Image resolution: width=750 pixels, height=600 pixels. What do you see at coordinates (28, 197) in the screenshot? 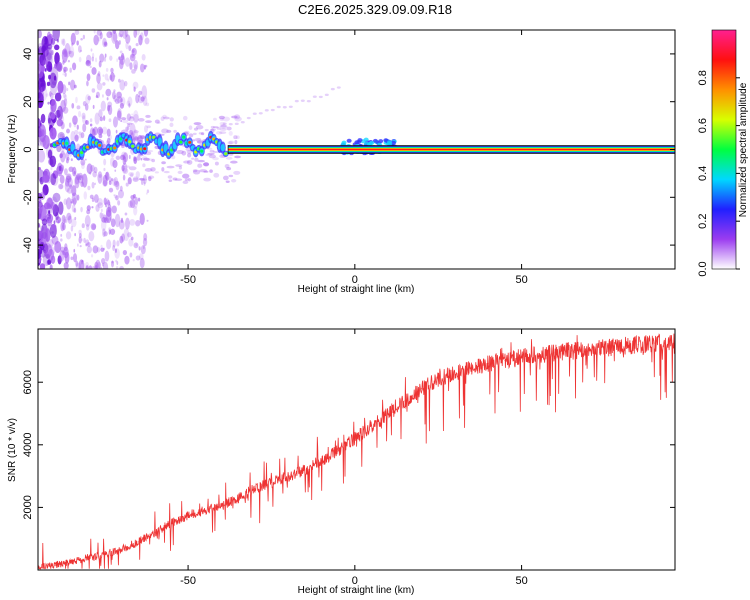
I see `spectrogram-y-tick-label: -20` at bounding box center [28, 197].